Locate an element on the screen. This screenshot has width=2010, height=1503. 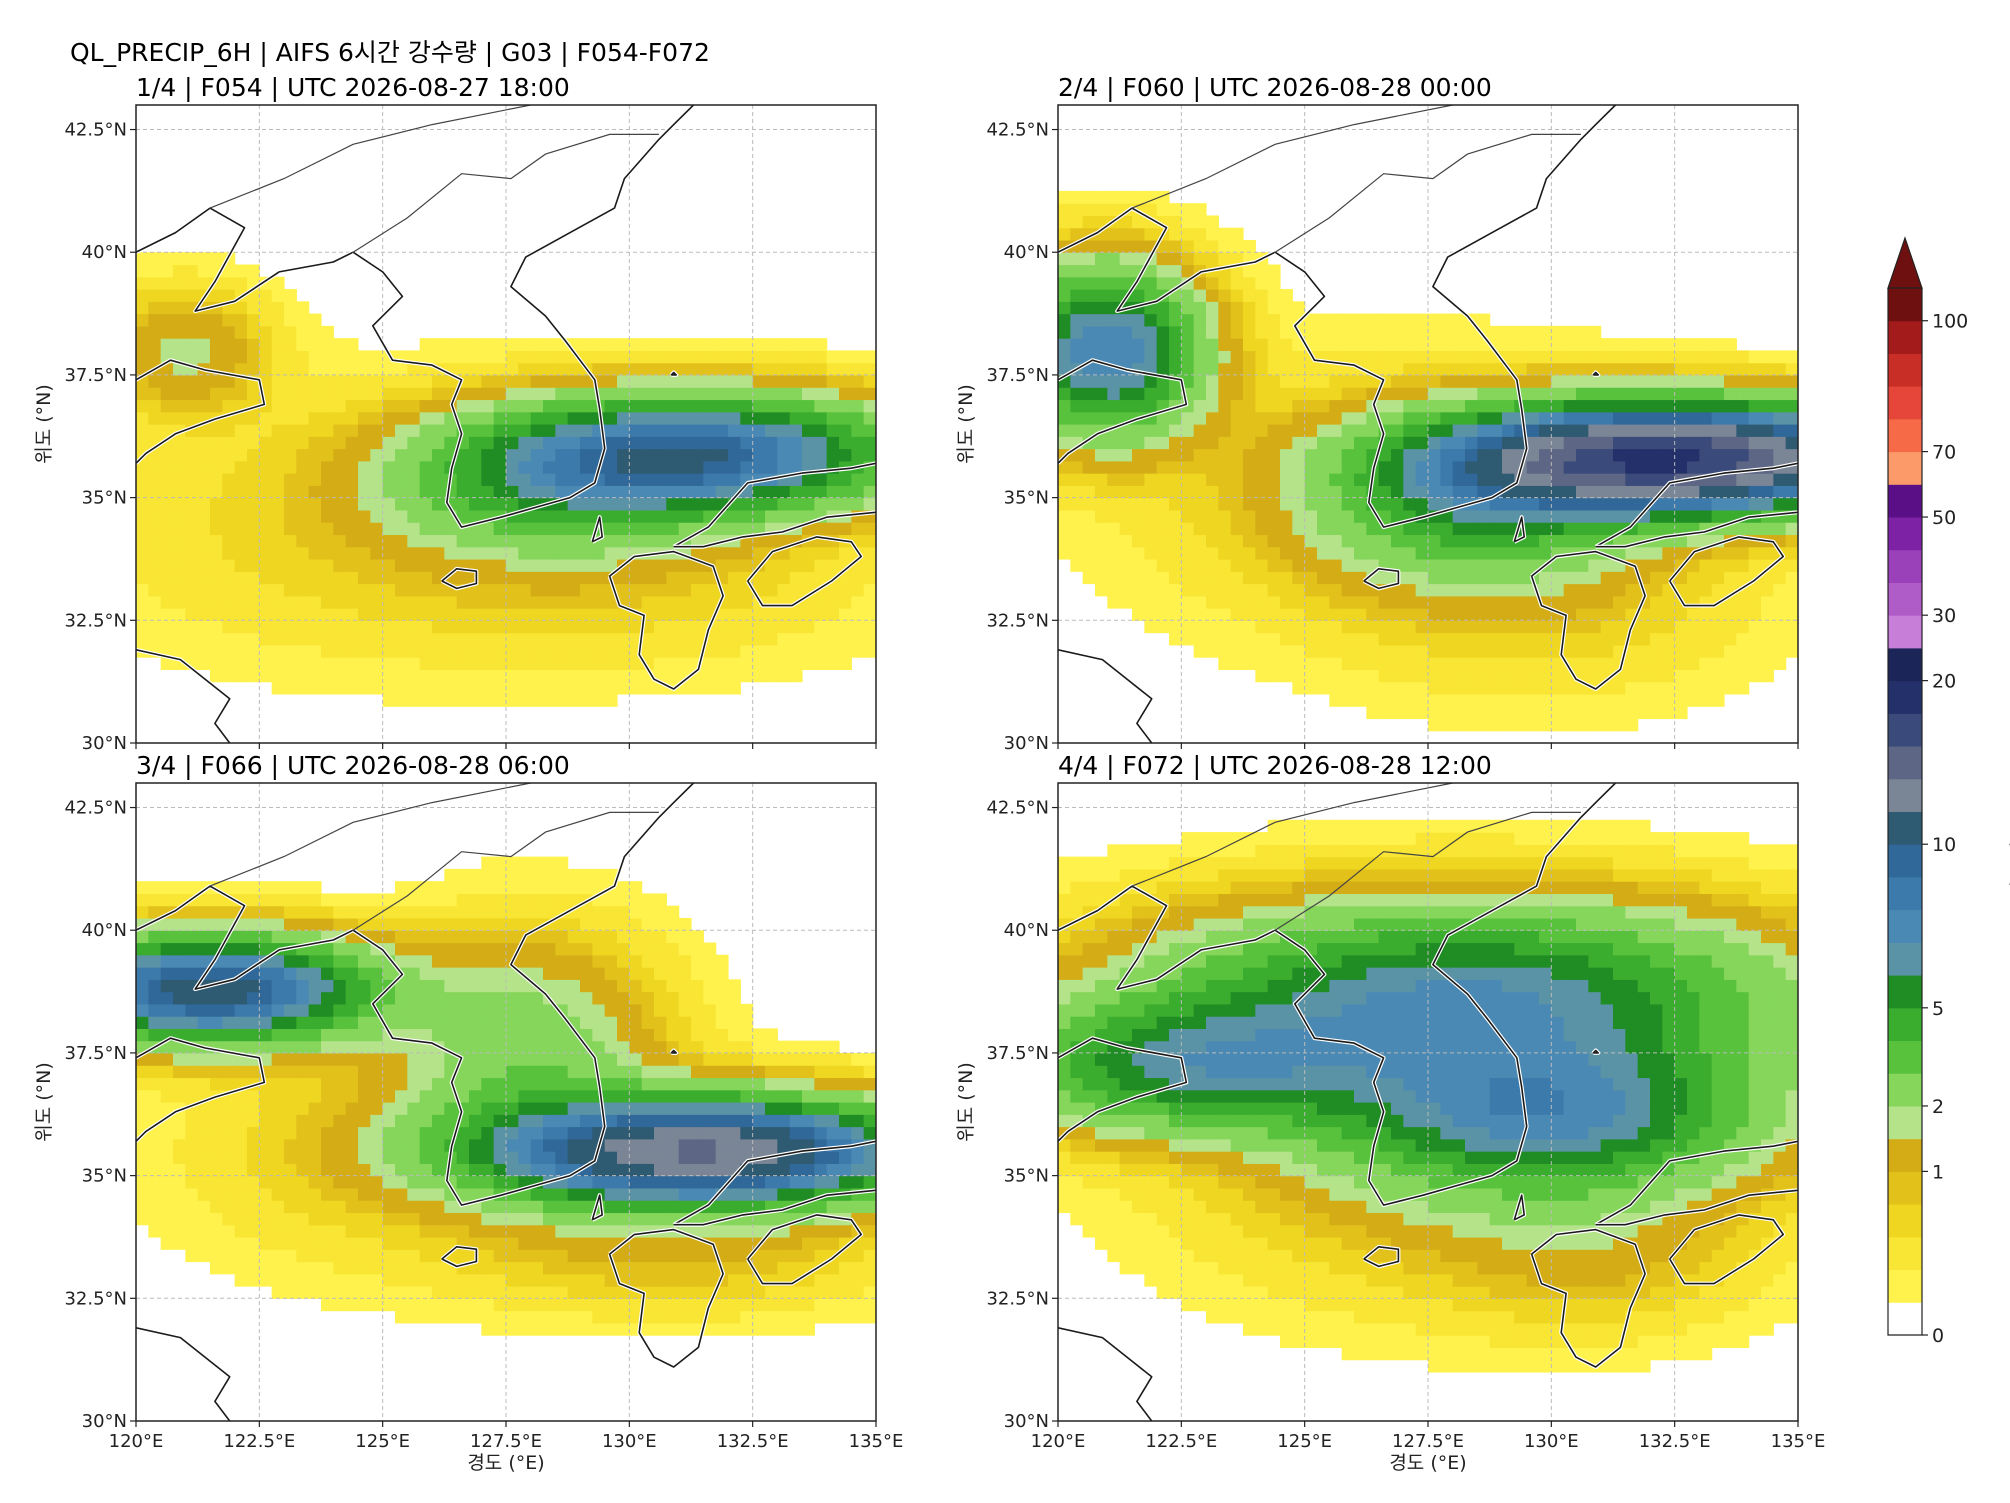
colorbar-tick-label: 20 is located at coordinates (1944, 682).